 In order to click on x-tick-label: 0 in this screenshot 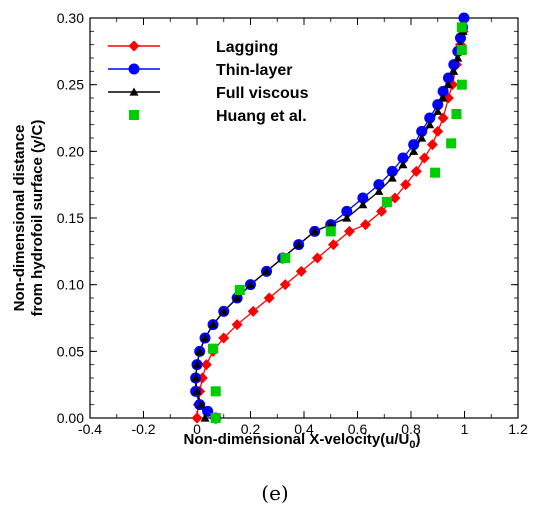, I will do `click(197, 429)`.